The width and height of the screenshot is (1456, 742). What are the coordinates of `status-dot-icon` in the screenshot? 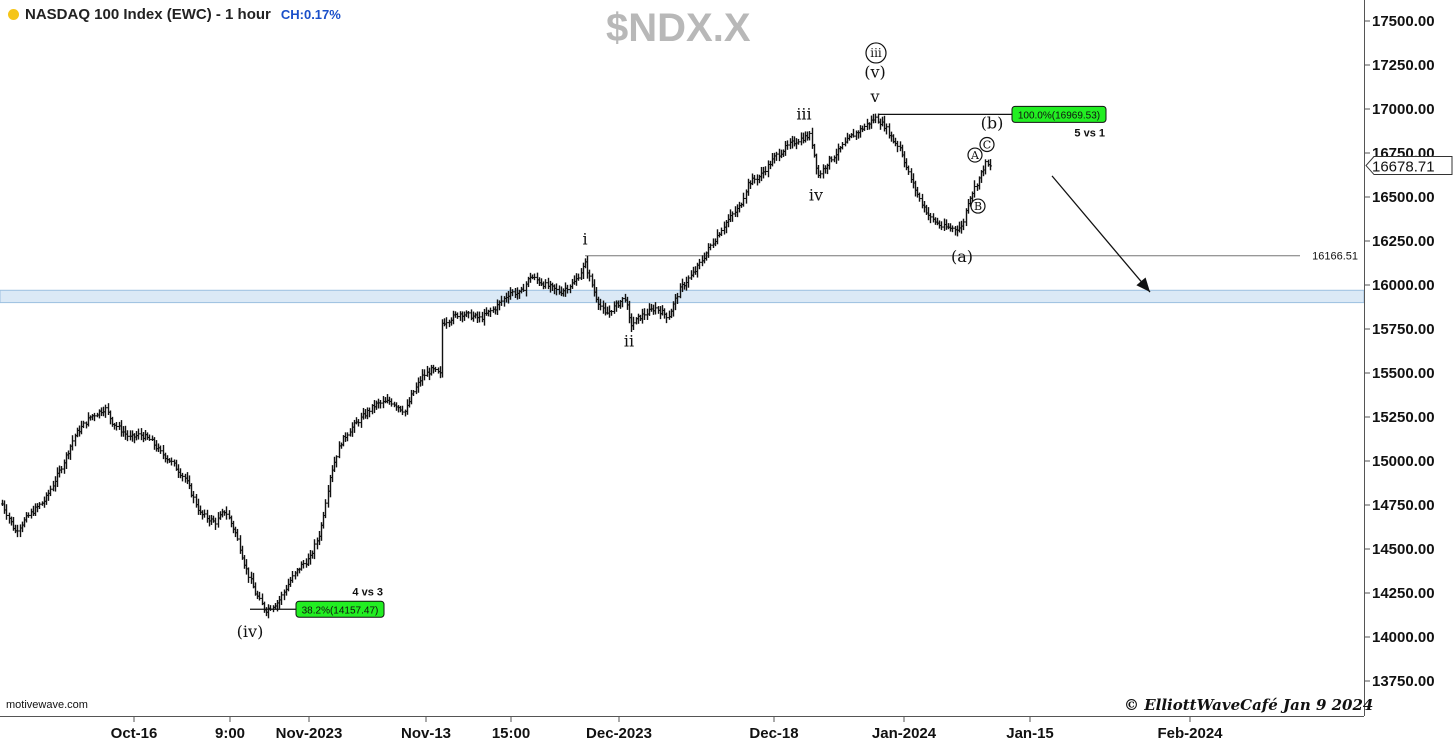 It's located at (13, 14).